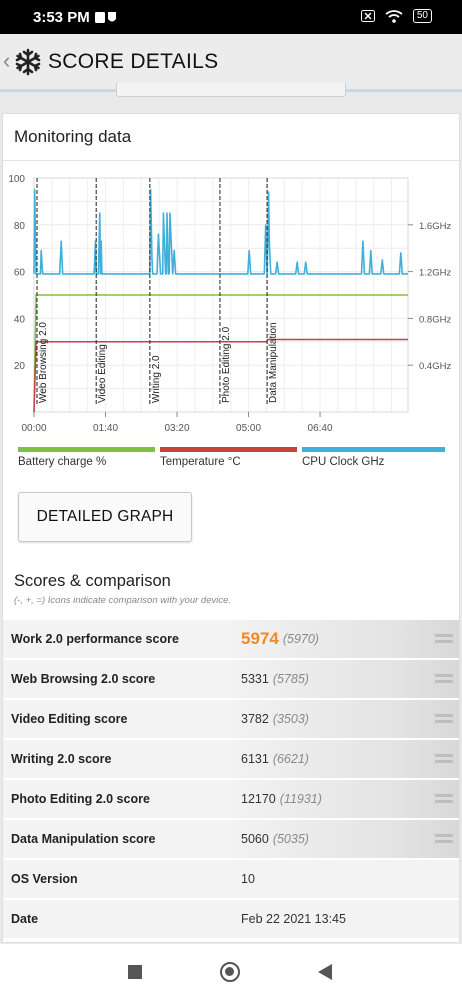  What do you see at coordinates (260, 638) in the screenshot?
I see `score-value: 5974` at bounding box center [260, 638].